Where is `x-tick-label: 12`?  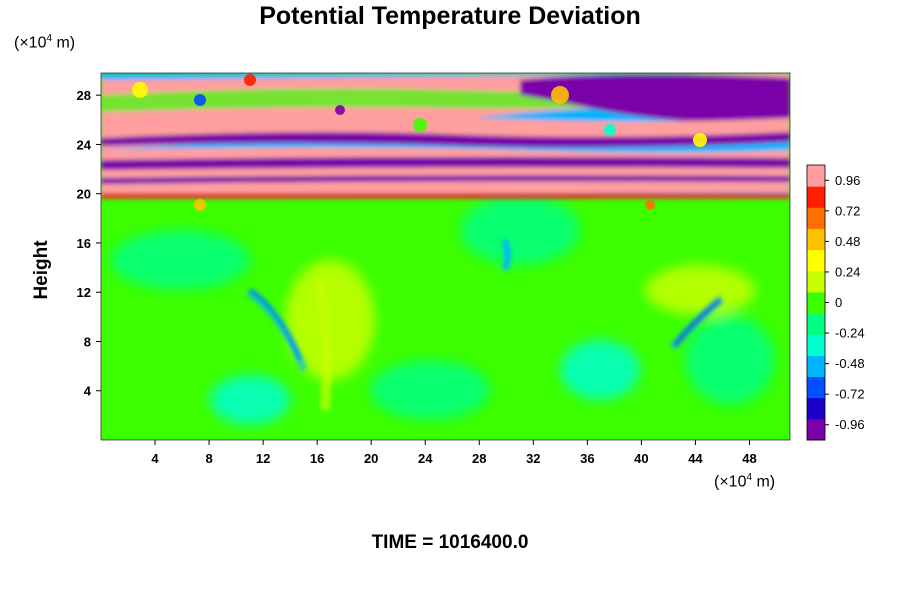 x-tick-label: 12 is located at coordinates (263, 458).